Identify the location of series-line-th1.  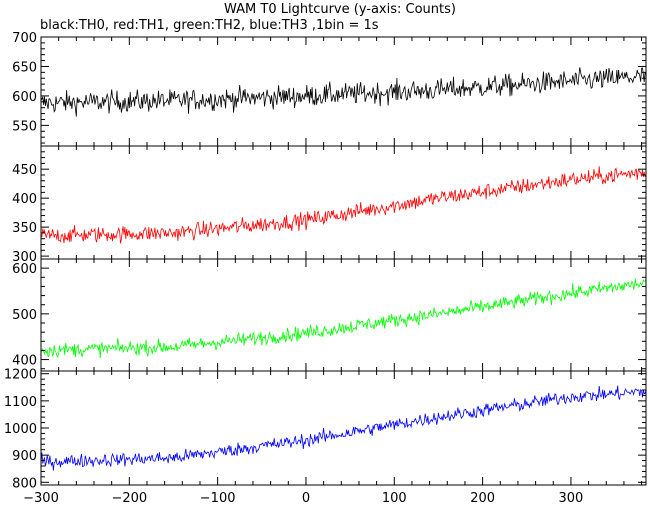
(343, 205).